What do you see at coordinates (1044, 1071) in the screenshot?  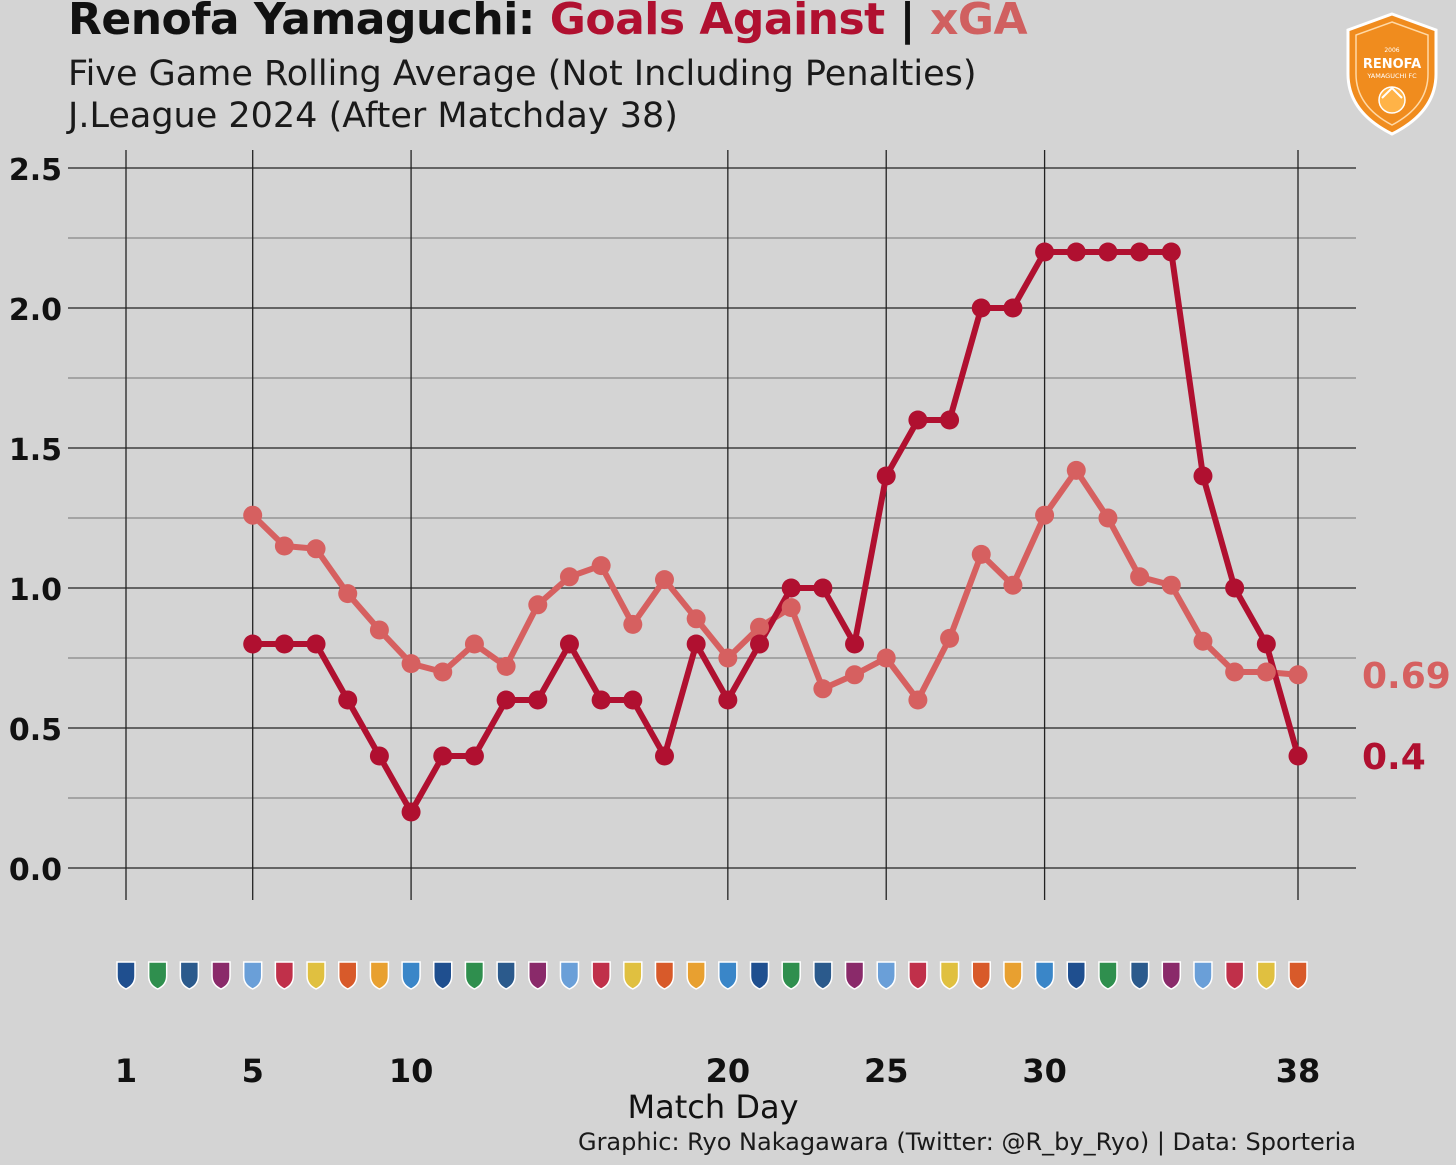 I see `x-tick-label: 30` at bounding box center [1044, 1071].